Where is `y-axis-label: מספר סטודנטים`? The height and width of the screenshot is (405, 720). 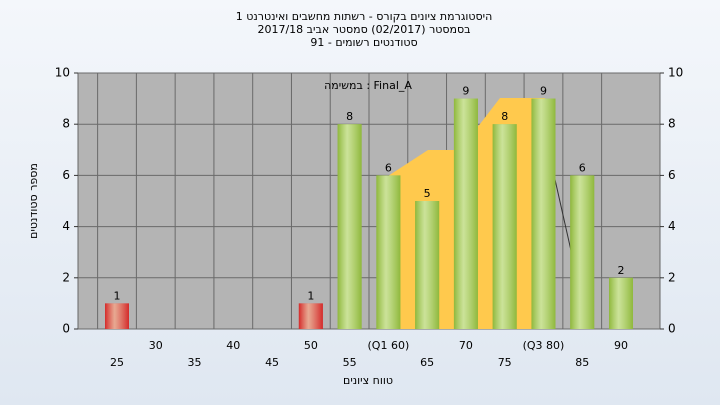
y-axis-label: מספר סטודנטים is located at coordinates (33, 201).